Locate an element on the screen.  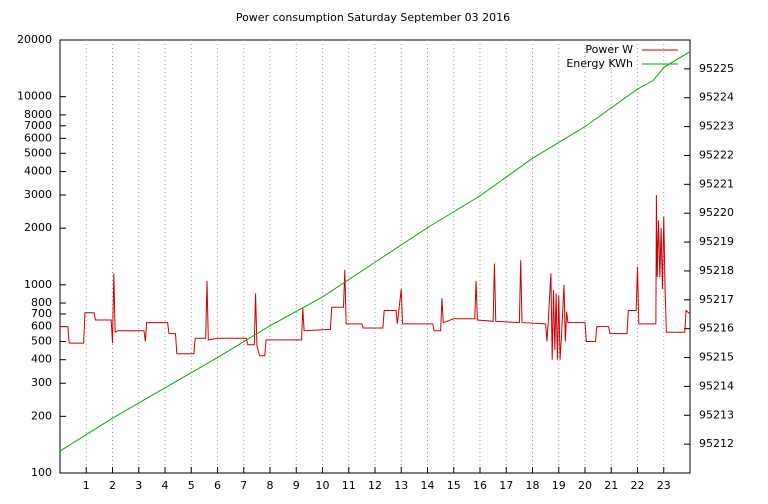
y-tick-label: 200 is located at coordinates (41, 415).